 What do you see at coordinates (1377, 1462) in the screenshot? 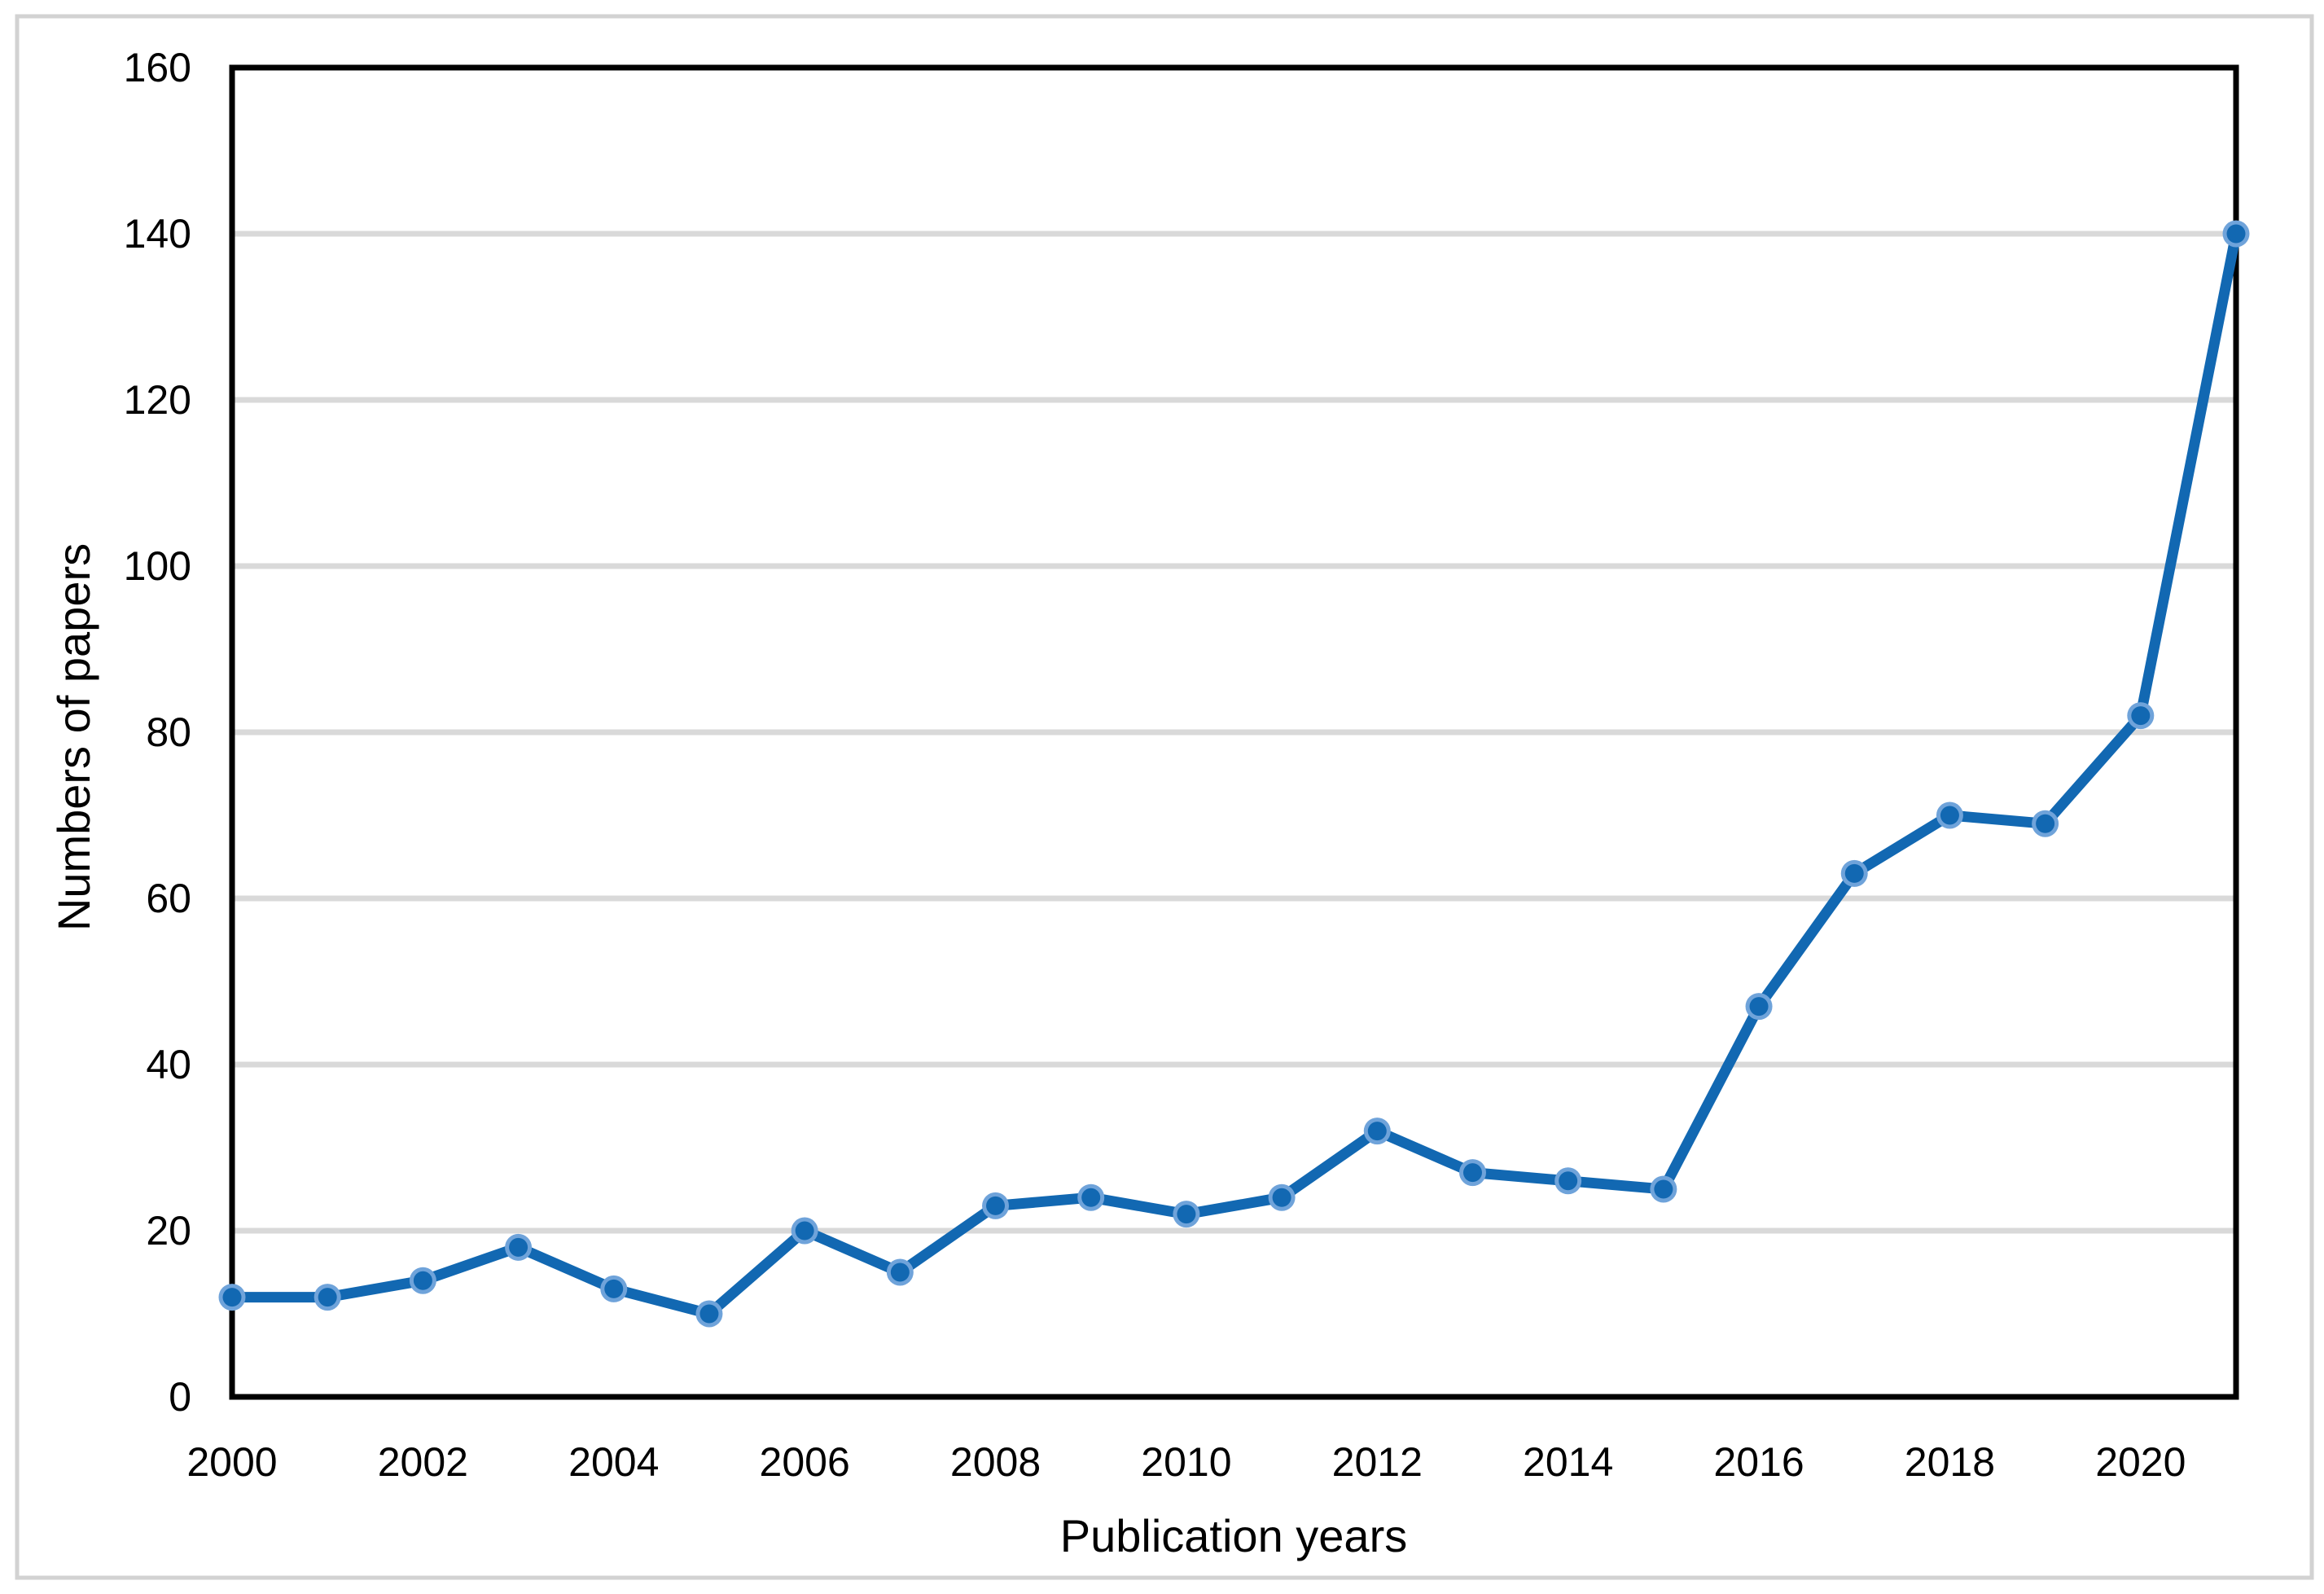
I see `x-tick-label: 2012` at bounding box center [1377, 1462].